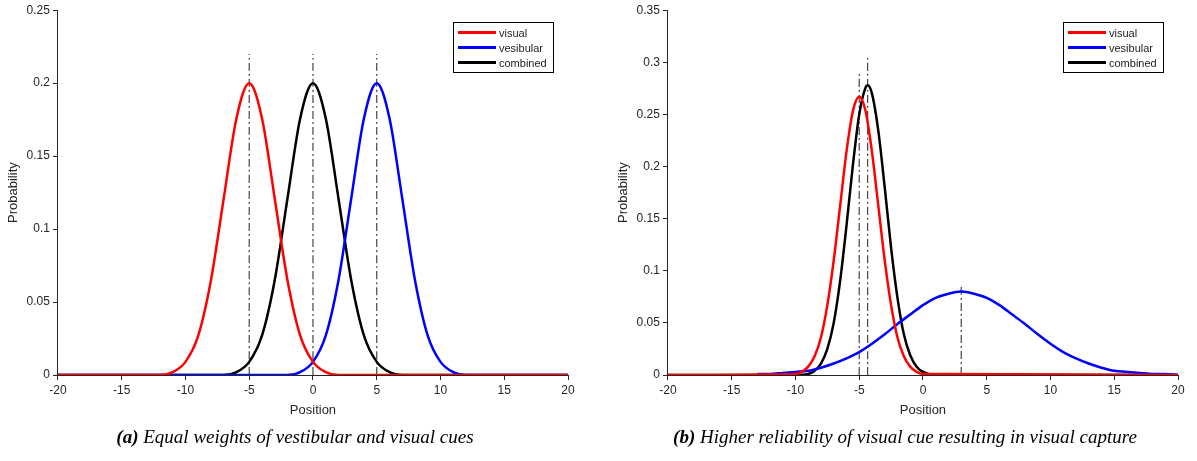 The height and width of the screenshot is (461, 1197). What do you see at coordinates (648, 9) in the screenshot?
I see `y-tick-label: 0.35` at bounding box center [648, 9].